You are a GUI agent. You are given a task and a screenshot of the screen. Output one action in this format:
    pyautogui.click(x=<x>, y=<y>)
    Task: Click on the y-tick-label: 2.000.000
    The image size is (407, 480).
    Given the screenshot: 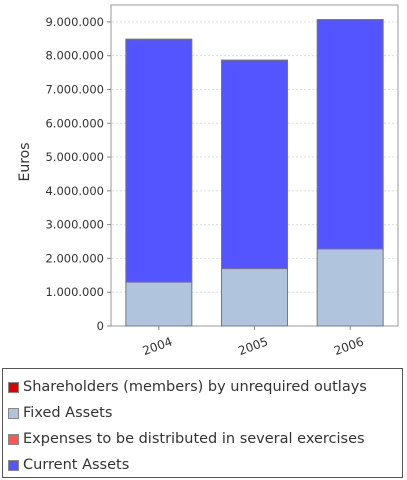 What is the action you would take?
    pyautogui.click(x=74, y=258)
    